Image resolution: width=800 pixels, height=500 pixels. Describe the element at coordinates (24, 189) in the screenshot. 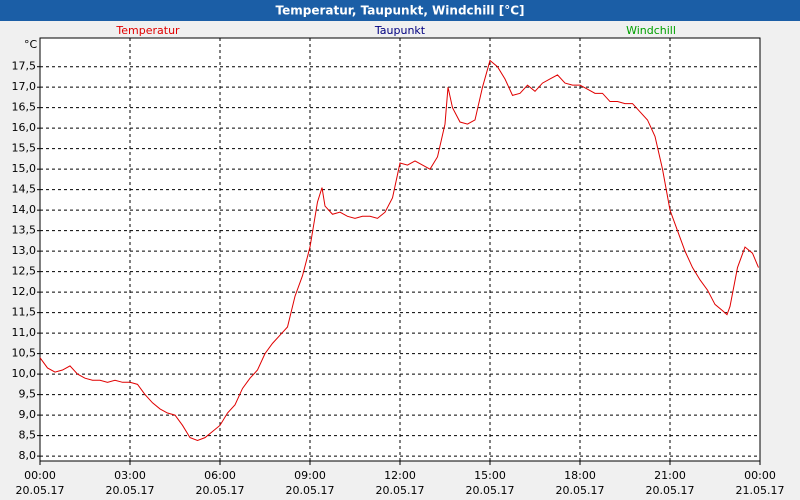

I see `y-tick-label: 14,5` at that location.